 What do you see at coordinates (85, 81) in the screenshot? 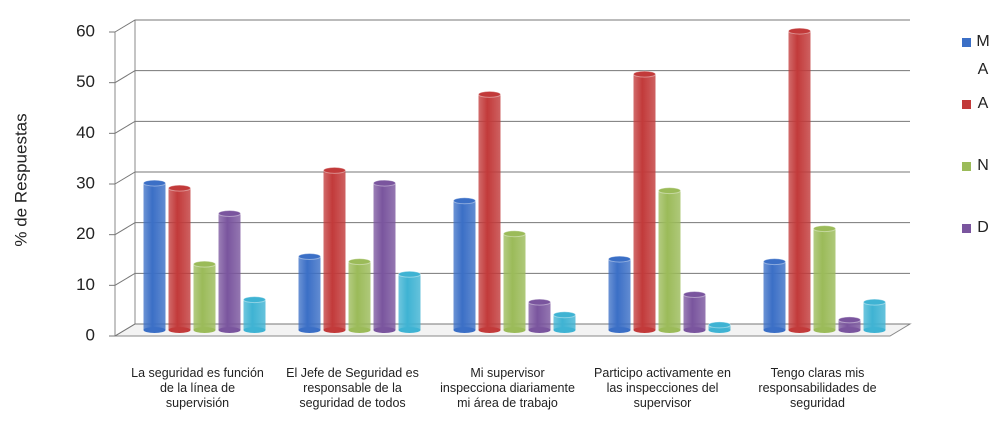
I see `y-tick-label: 50` at bounding box center [85, 81].